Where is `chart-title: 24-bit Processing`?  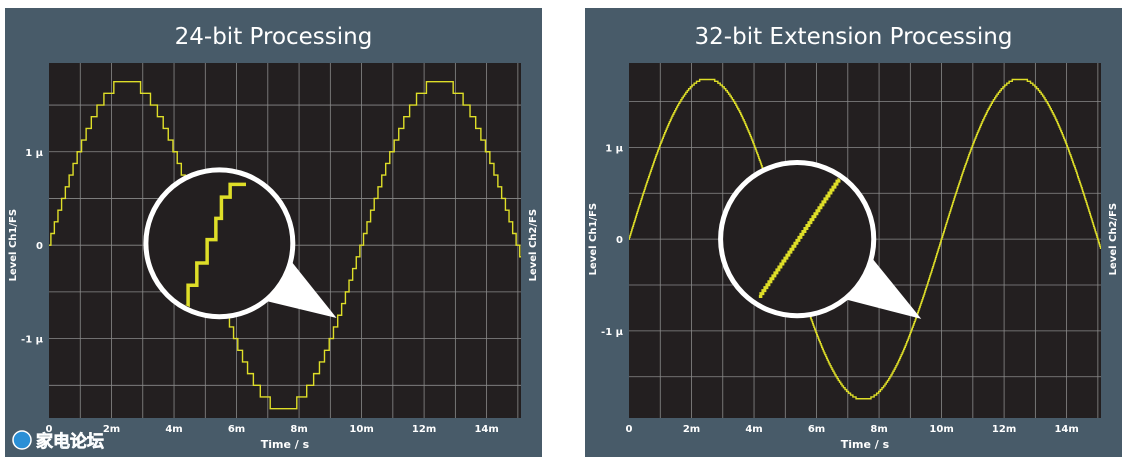 chart-title: 24-bit Processing is located at coordinates (274, 37).